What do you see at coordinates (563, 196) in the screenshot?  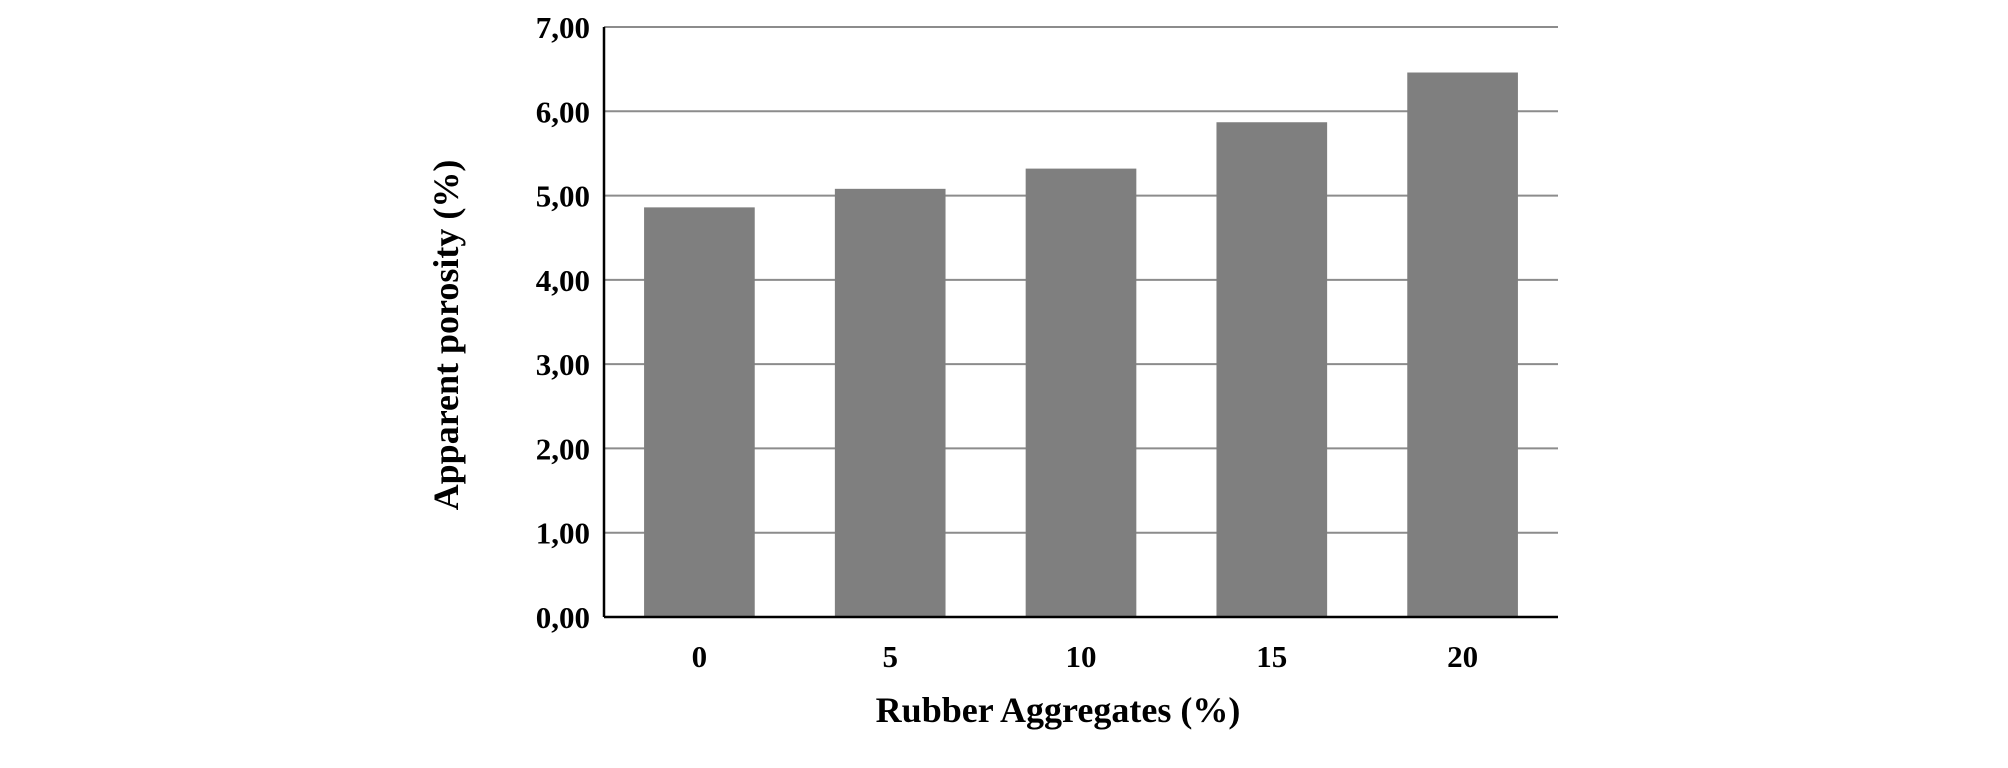 I see `y-tick-label: 5,00` at bounding box center [563, 196].